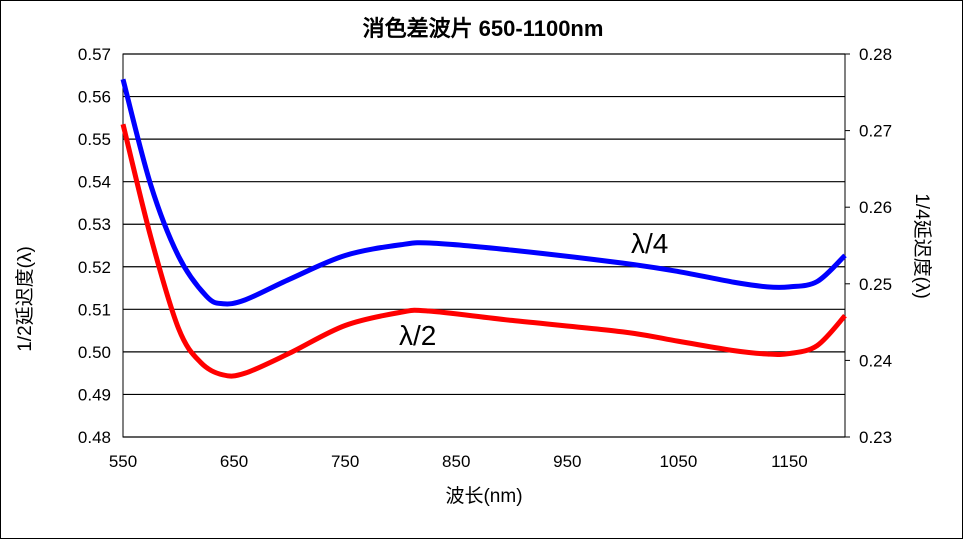 The width and height of the screenshot is (963, 539). I want to click on x-tick-label: 1050, so click(678, 461).